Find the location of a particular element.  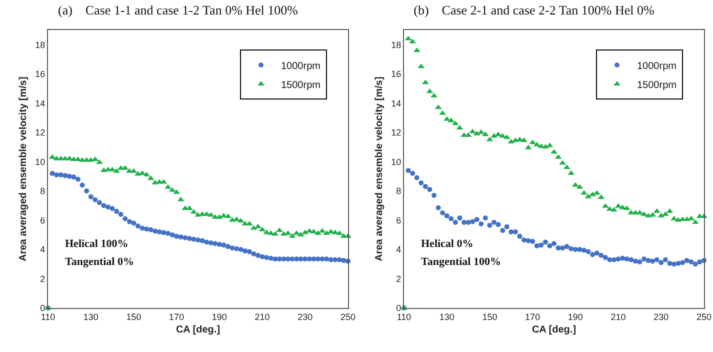

annotation: Tangential 100% is located at coordinates (461, 262).